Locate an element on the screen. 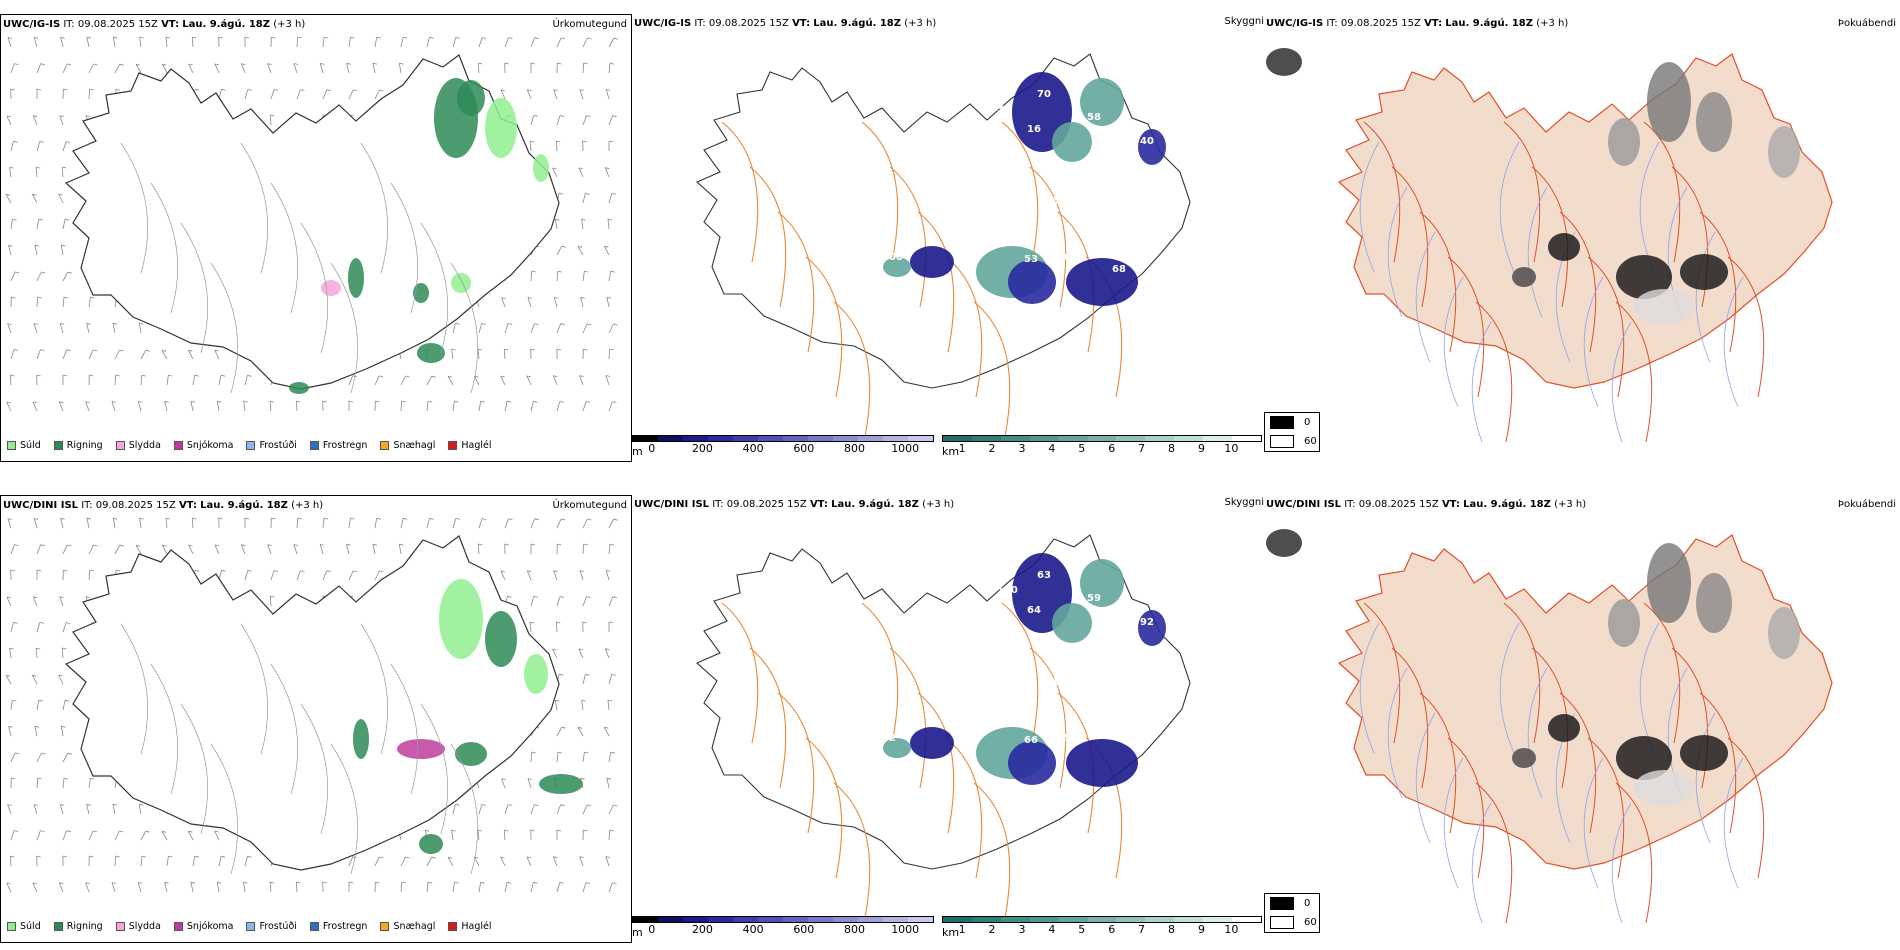  legend-item: Snjókoma is located at coordinates (203, 445).